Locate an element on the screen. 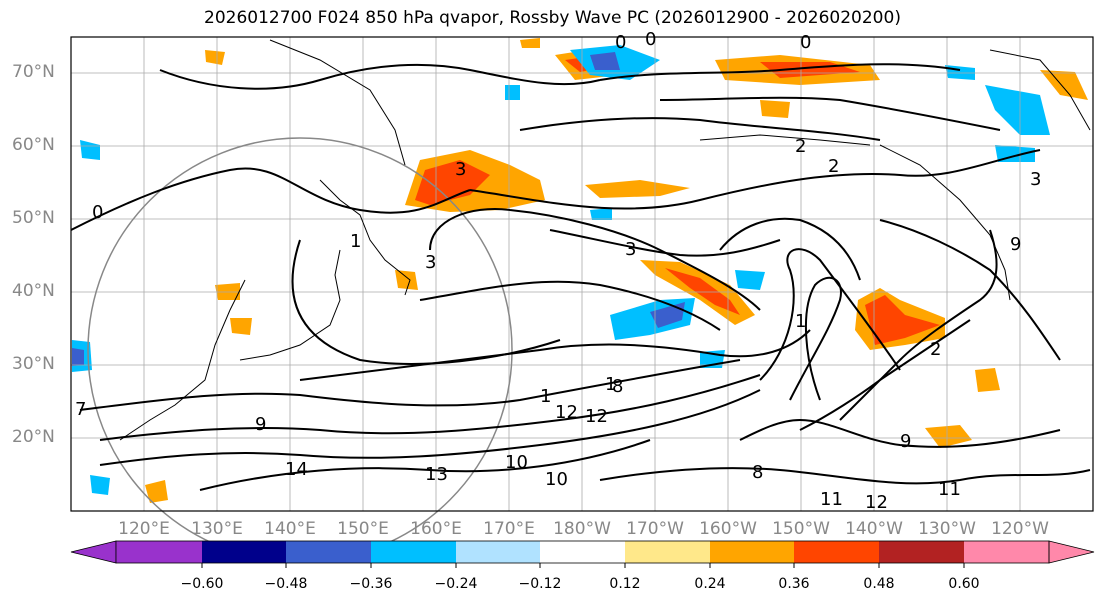 The height and width of the screenshot is (604, 1105). colorbar-tick-label: 0.24 is located at coordinates (710, 584).